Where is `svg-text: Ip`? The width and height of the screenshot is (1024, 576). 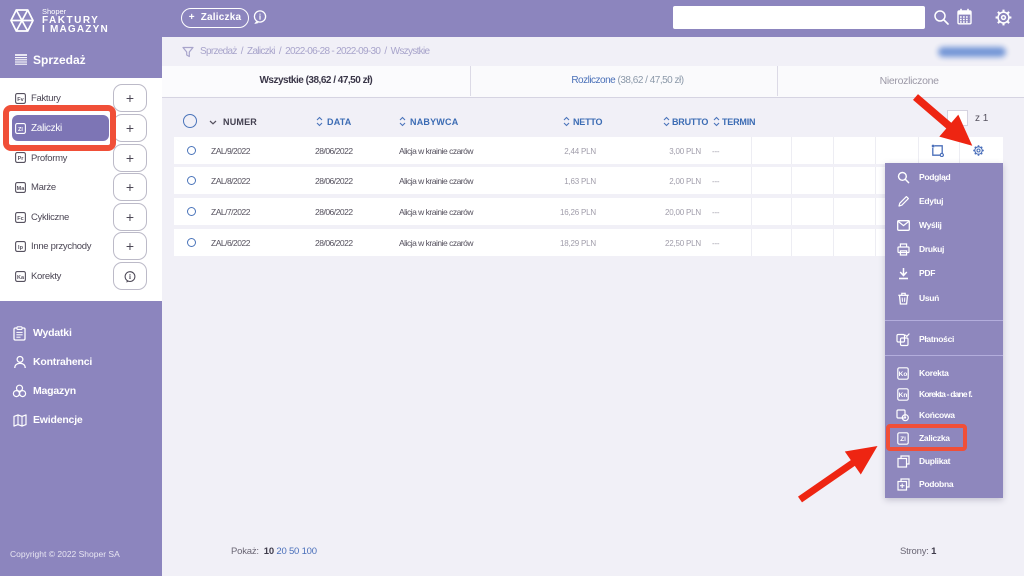 svg-text: Ip is located at coordinates (21, 248).